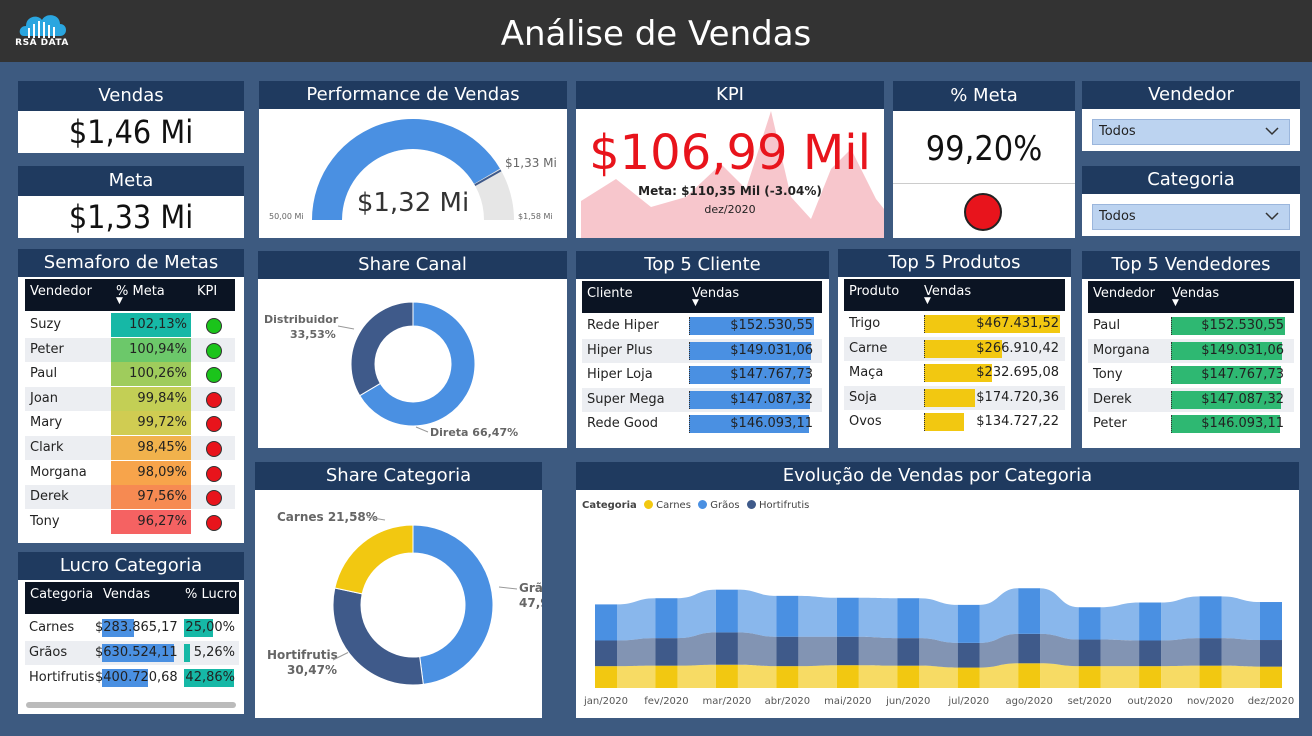 Image resolution: width=1312 pixels, height=736 pixels. I want to click on legend-hortifrutis: Hortifrutis, so click(784, 505).